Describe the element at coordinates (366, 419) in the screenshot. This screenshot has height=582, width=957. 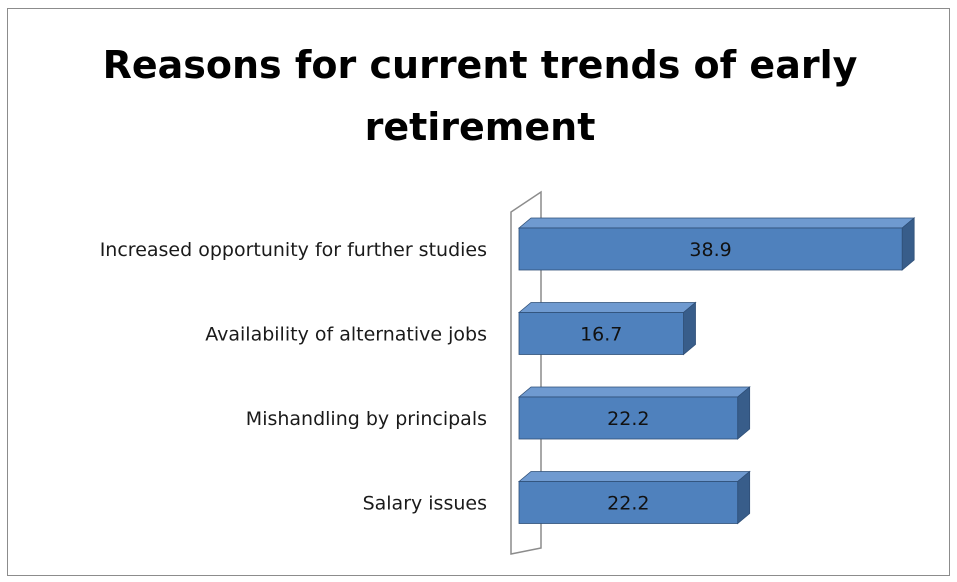
I see `category-label: Mishandling by principals` at that location.